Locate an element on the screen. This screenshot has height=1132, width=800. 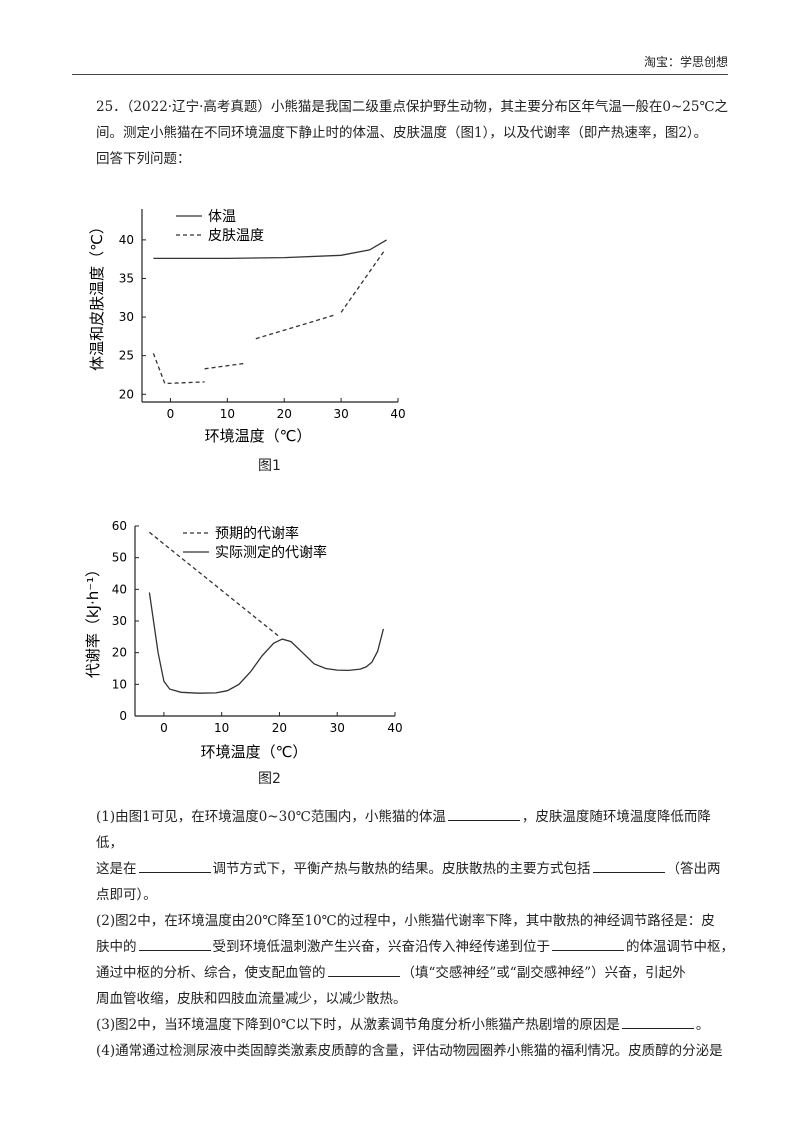
q1-line2: 这是在 调节方式下，平衡产热与散热的结果。皮肤散热的主要方式包括 （答出两 is located at coordinates (416, 869).